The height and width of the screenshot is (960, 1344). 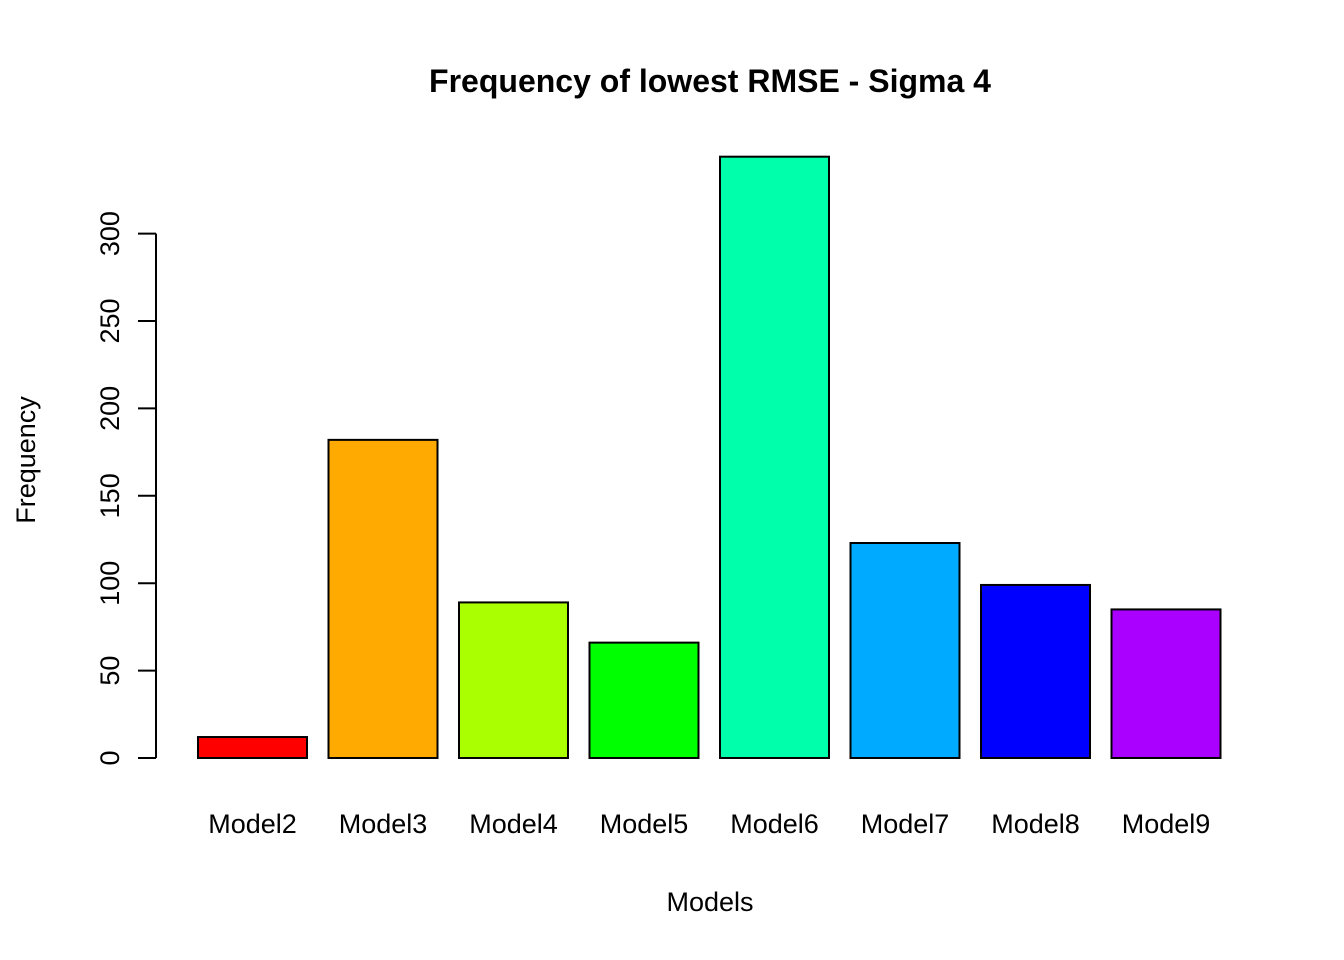 I want to click on y-tick-label: 100, so click(x=110, y=583).